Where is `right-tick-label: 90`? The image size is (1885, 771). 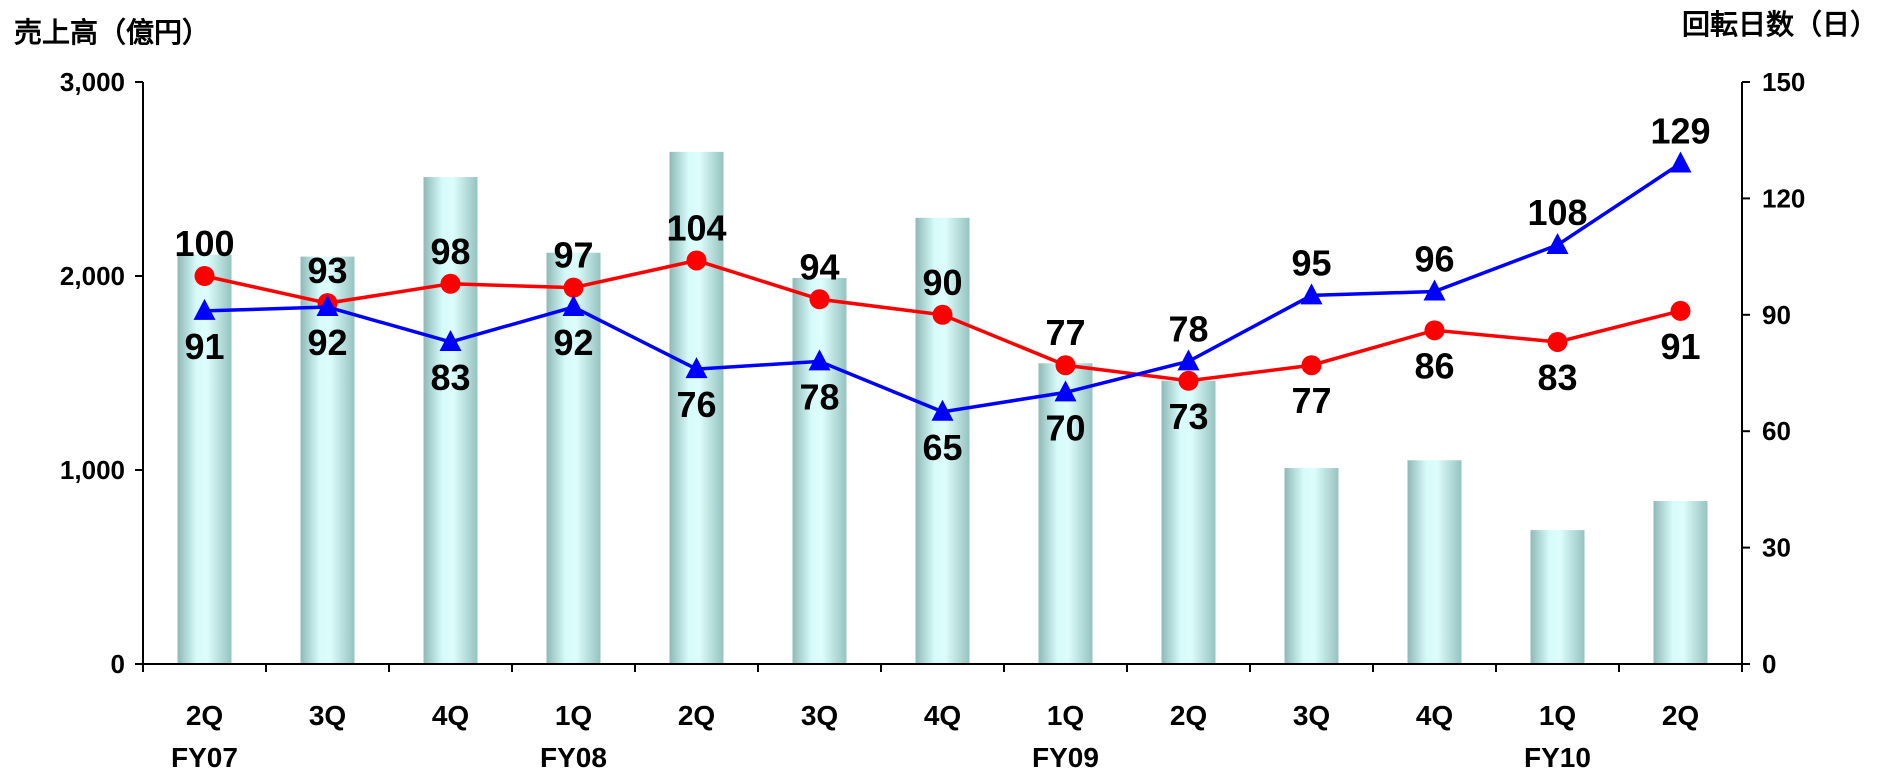 right-tick-label: 90 is located at coordinates (1776, 315).